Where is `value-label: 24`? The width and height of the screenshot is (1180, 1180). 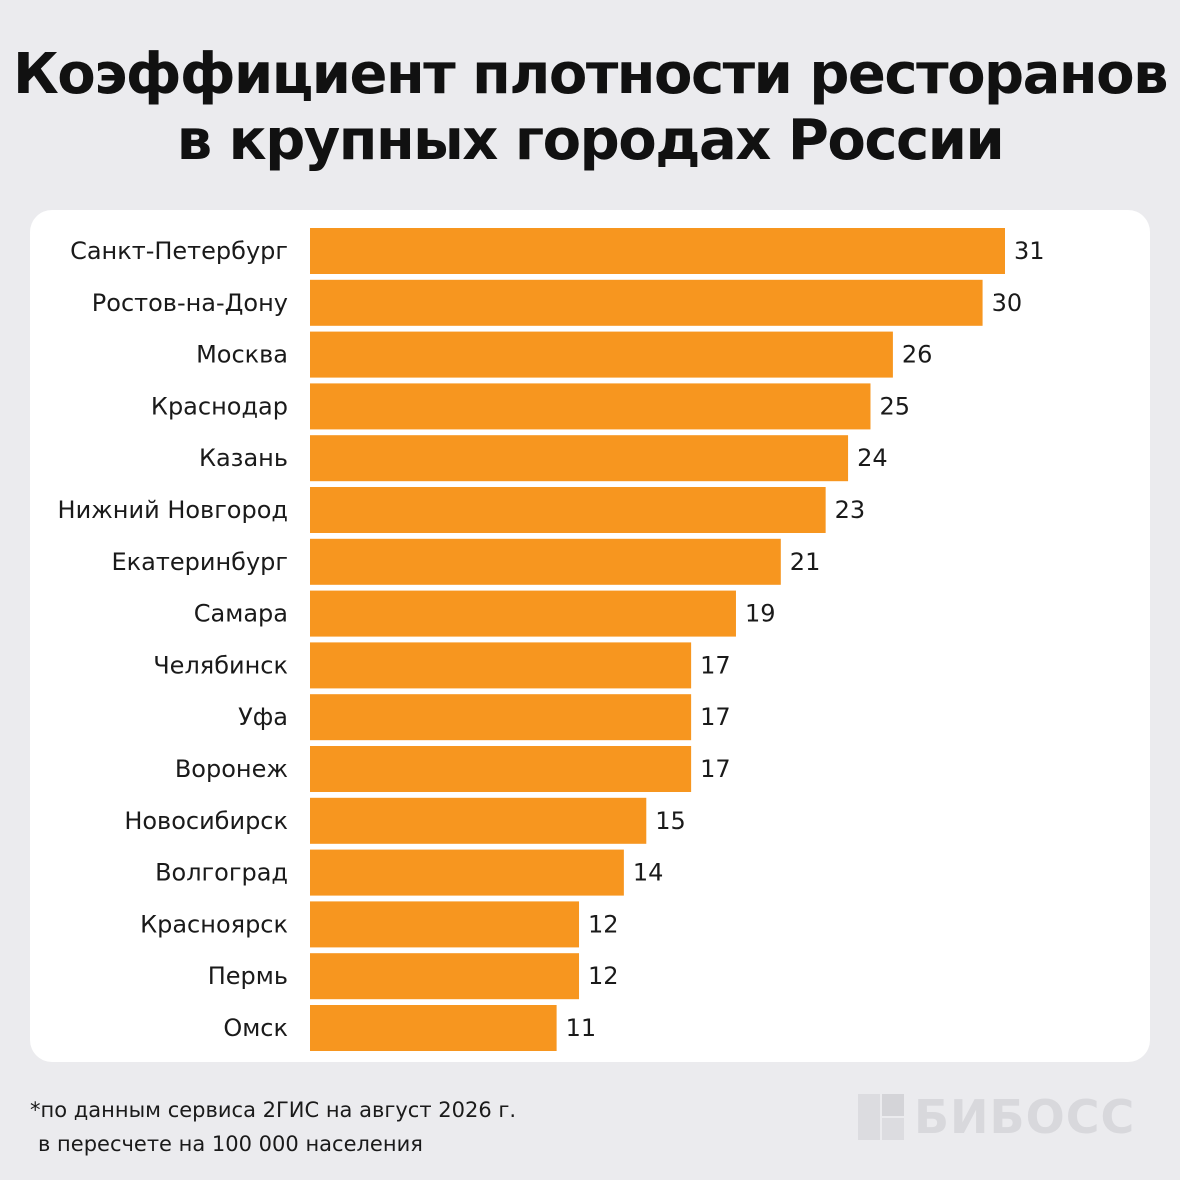 value-label: 24 is located at coordinates (872, 458).